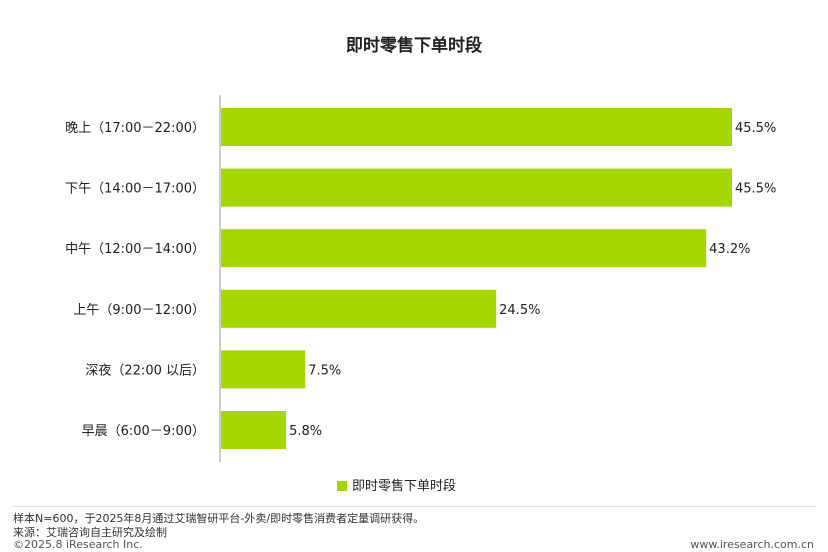 This screenshot has height=552, width=828. What do you see at coordinates (139, 310) in the screenshot?
I see `category-label: 上午（9:00－12:00）` at bounding box center [139, 310].